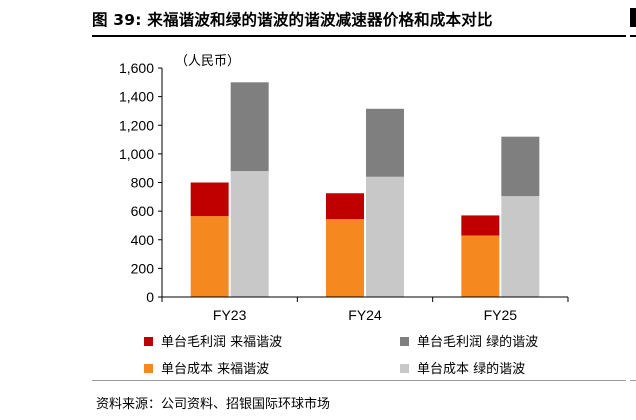 The width and height of the screenshot is (636, 420). I want to click on legend-label: 单台成本 绿的谐波, so click(471, 369).